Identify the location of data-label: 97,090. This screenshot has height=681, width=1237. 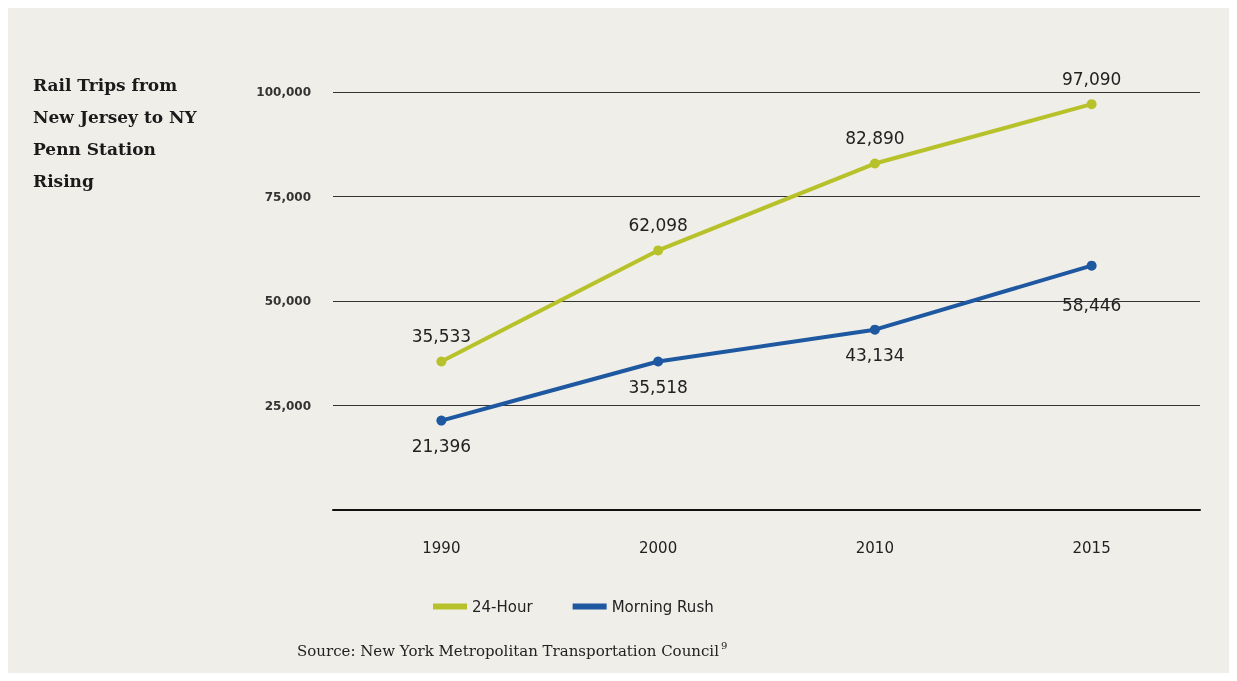
(1091, 78).